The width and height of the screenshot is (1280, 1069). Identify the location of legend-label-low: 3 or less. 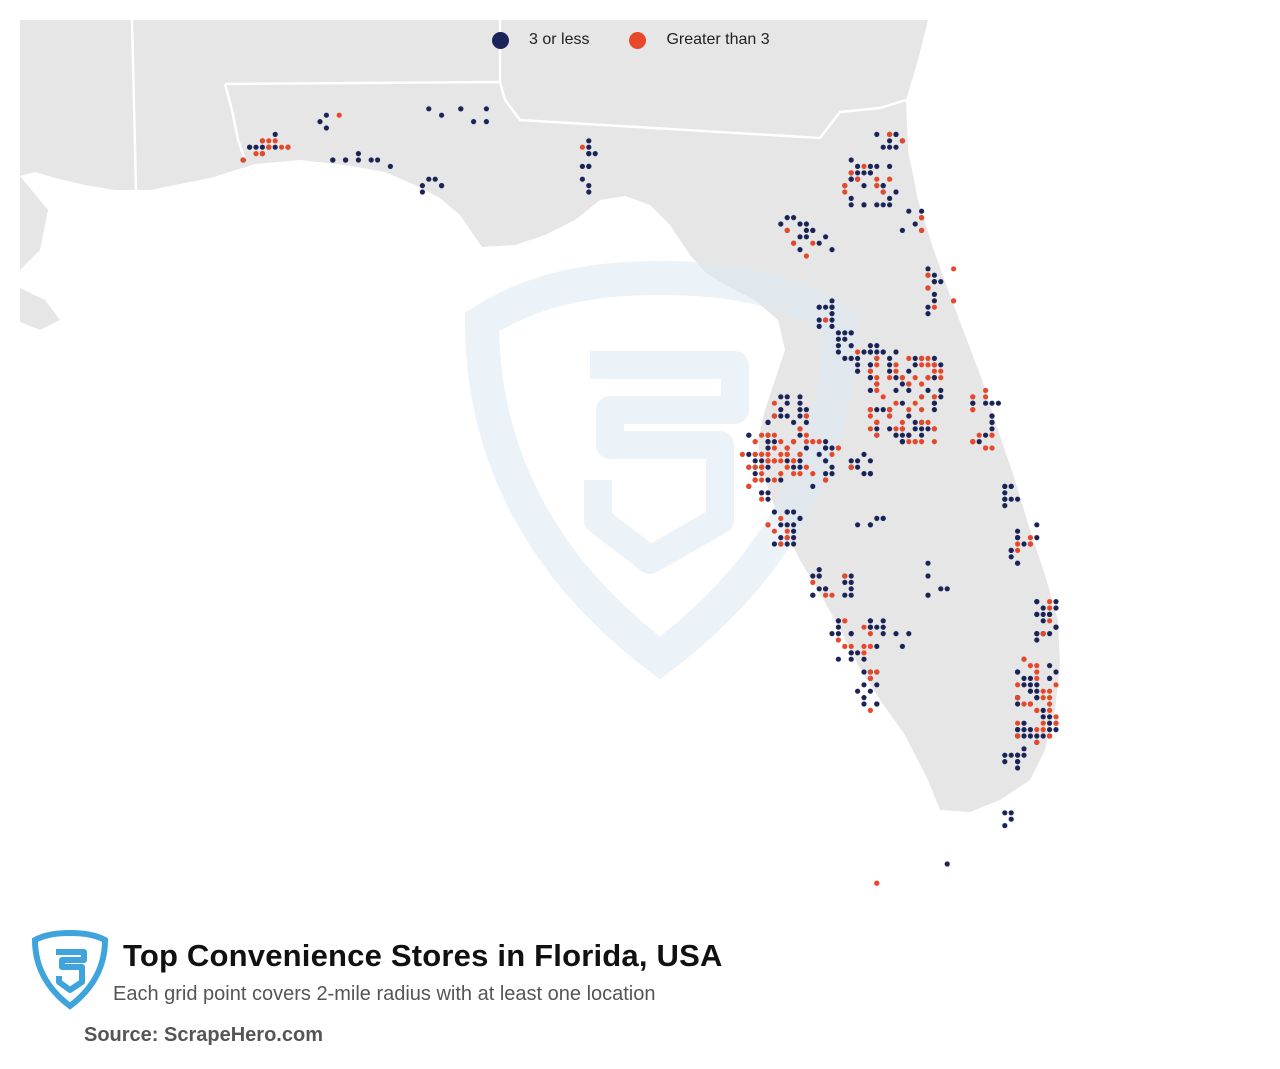
(559, 39).